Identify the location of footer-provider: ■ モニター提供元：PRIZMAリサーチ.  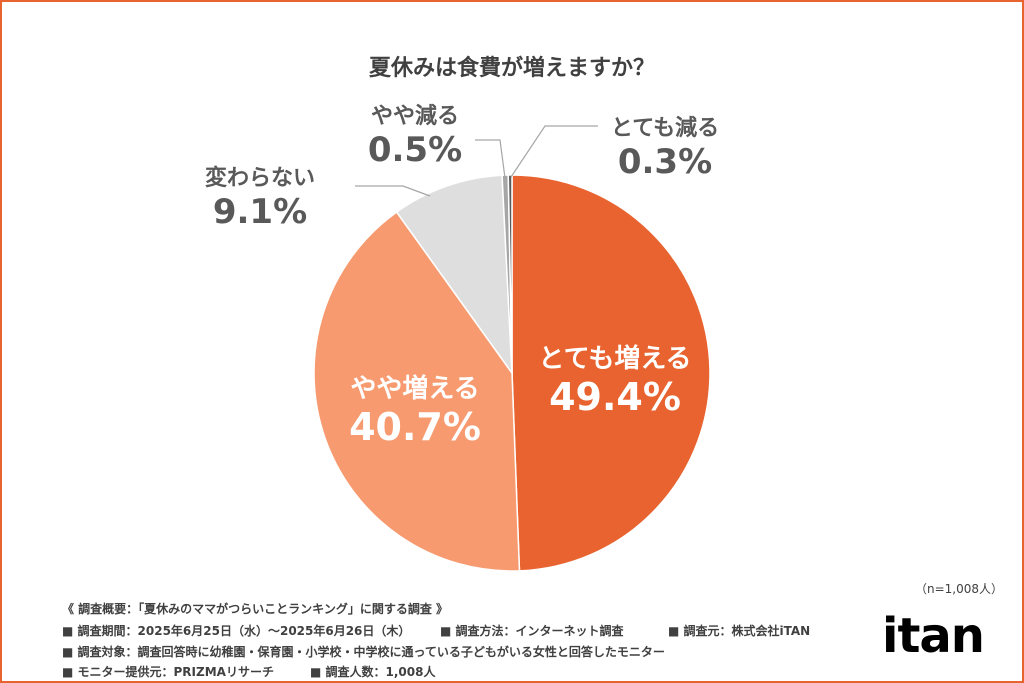
(168, 672).